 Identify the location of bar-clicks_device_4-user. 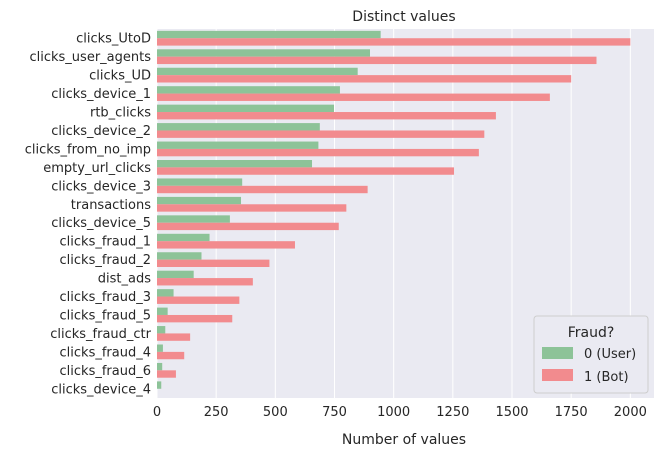
(159, 385).